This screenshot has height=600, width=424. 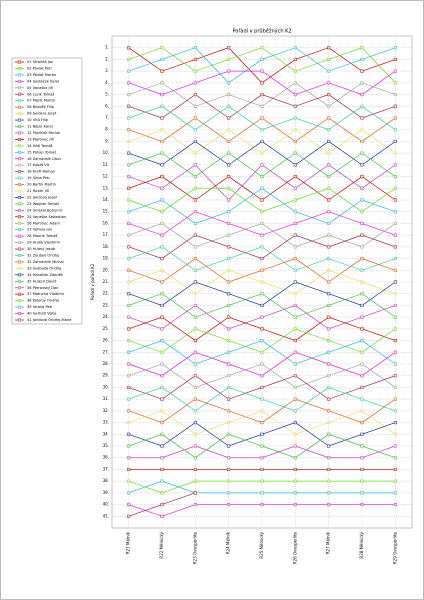 I want to click on y-tick-label: 1., so click(x=107, y=47).